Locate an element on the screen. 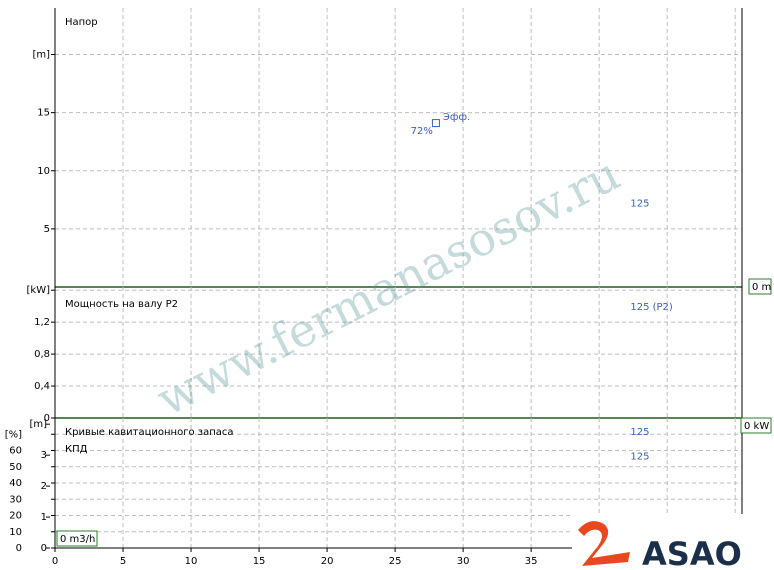  x-tick-label: 15 is located at coordinates (259, 561).